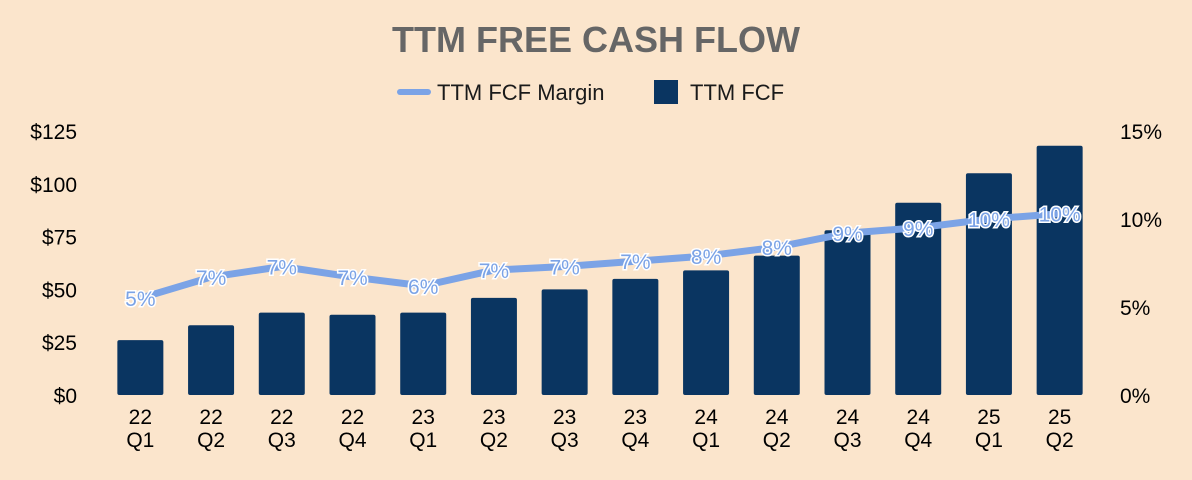 This screenshot has width=1192, height=480. What do you see at coordinates (1141, 264) in the screenshot?
I see `right-axis: 0% 5% 10% 15%` at bounding box center [1141, 264].